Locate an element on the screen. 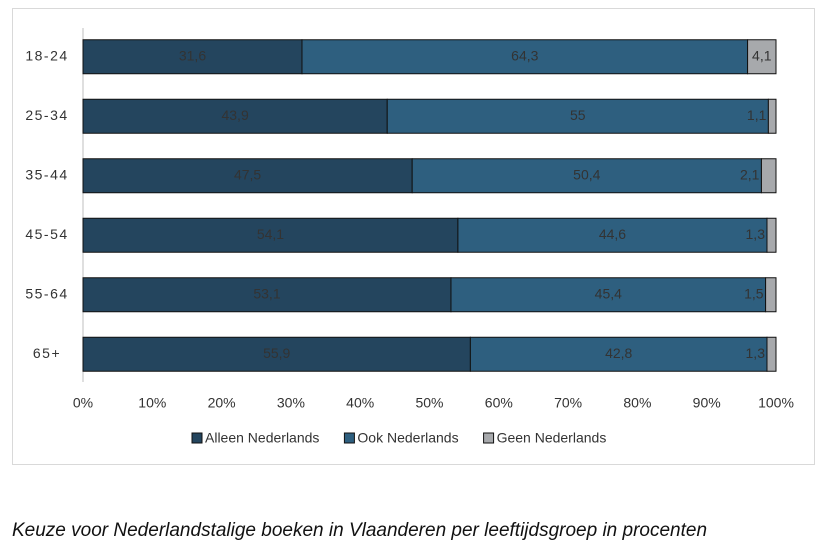 The height and width of the screenshot is (554, 822). y-tick-label: 18-24 is located at coordinates (46, 55).